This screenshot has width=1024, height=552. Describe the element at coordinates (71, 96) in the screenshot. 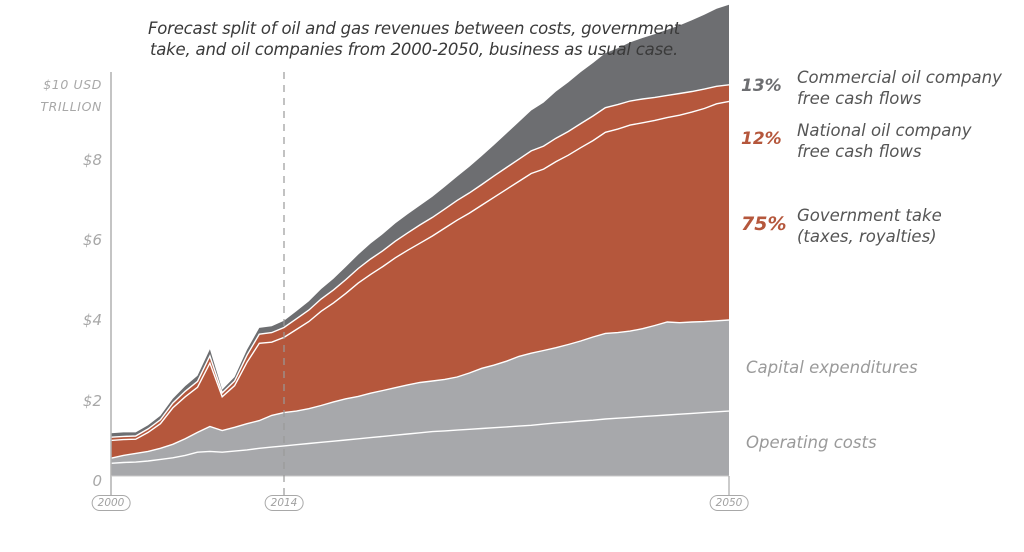

I see `y-axis-unit-label: $10 USD TRILLION` at that location.